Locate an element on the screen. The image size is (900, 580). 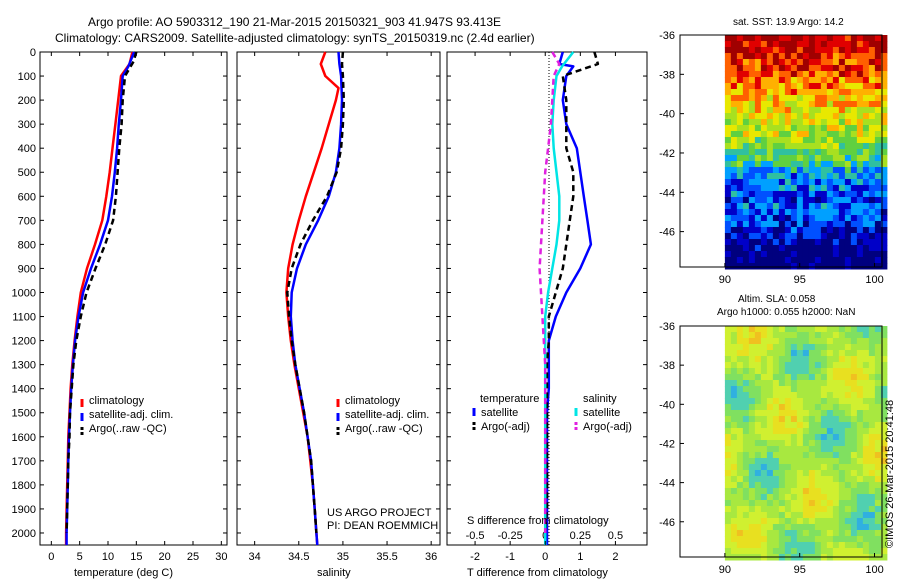
legend-temperature-title: temperature is located at coordinates (509, 399).